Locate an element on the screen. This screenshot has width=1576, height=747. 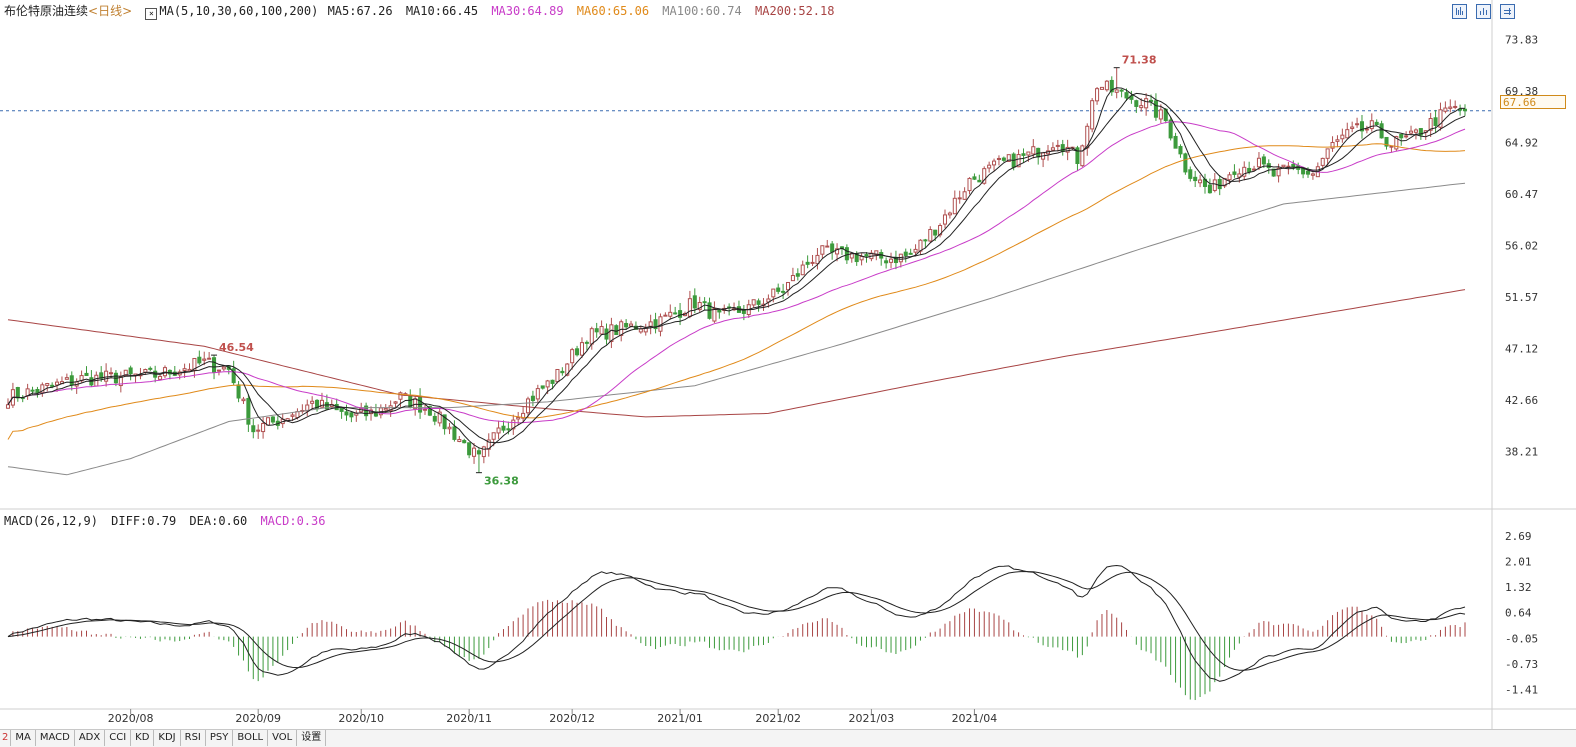
macd-dea: DEA:0.60 is located at coordinates (218, 521).